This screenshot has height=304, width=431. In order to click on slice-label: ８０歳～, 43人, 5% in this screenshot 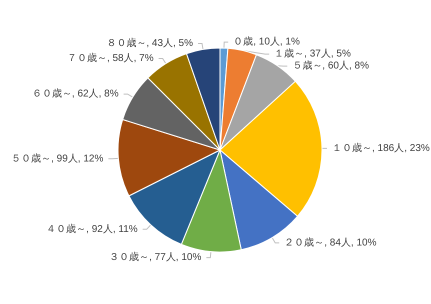, I will do `click(150, 43)`.